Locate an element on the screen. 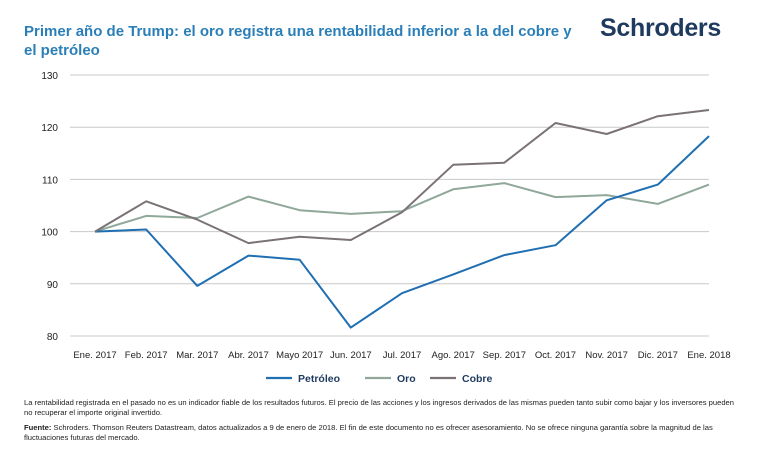 The width and height of the screenshot is (770, 454). source-label: Fuente: is located at coordinates (38, 427).